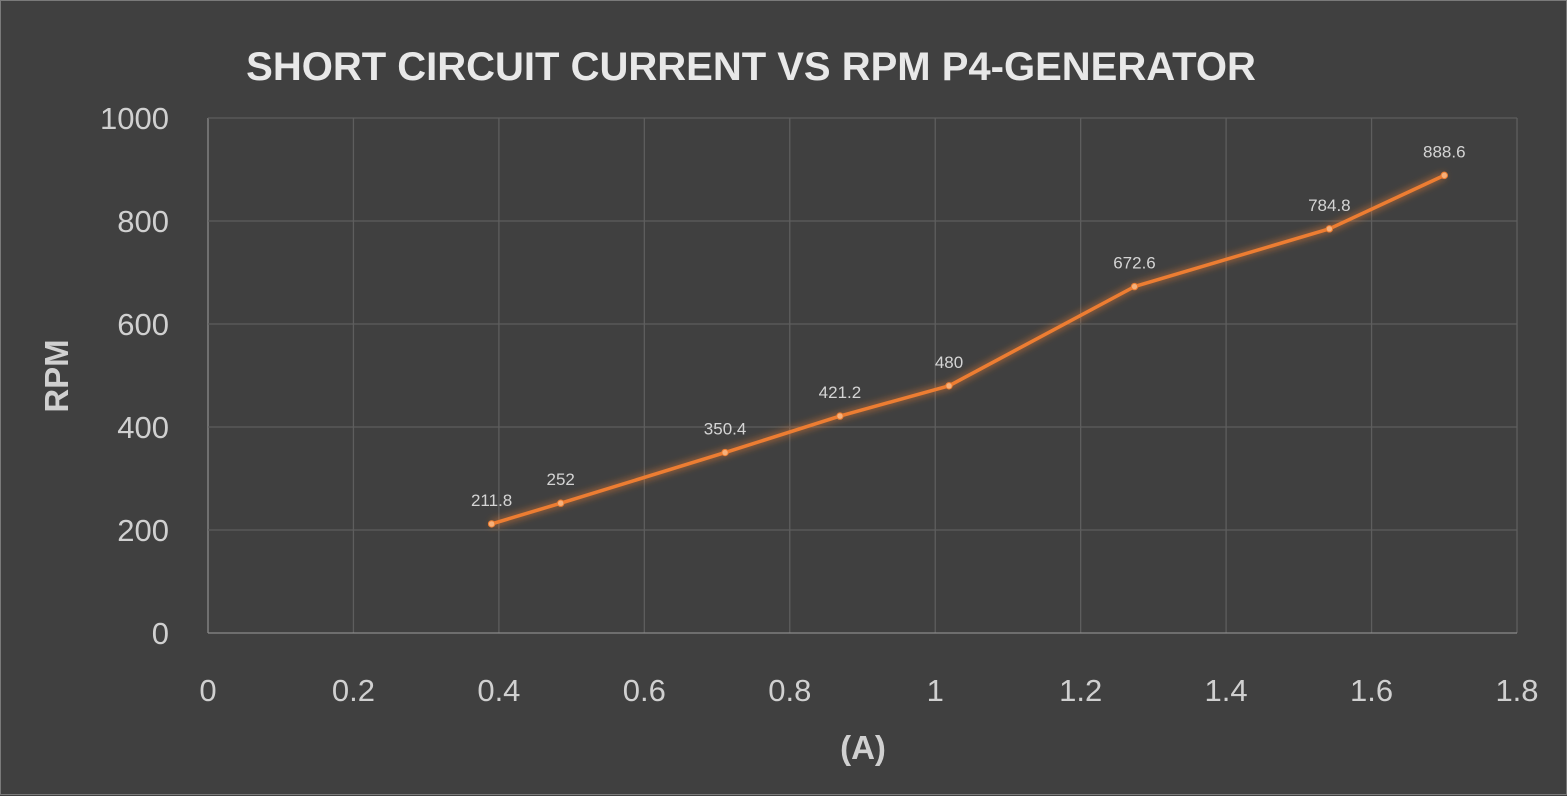  What do you see at coordinates (143, 221) in the screenshot?
I see `y-tick-label: 800` at bounding box center [143, 221].